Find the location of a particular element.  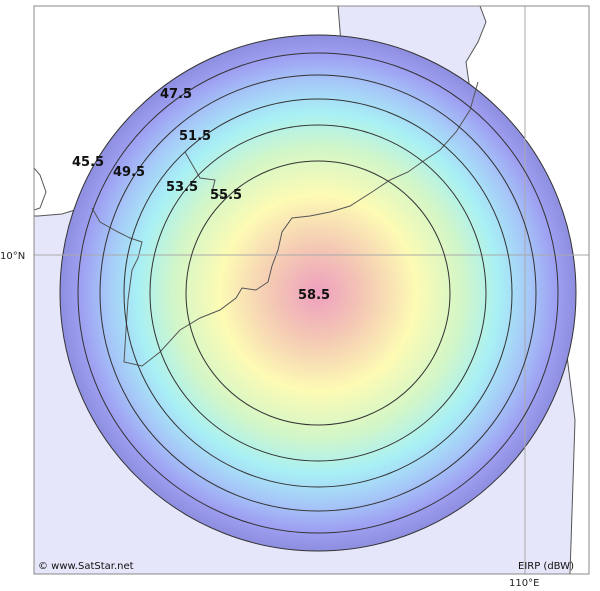

latitude-label: 10°N is located at coordinates (12, 256).